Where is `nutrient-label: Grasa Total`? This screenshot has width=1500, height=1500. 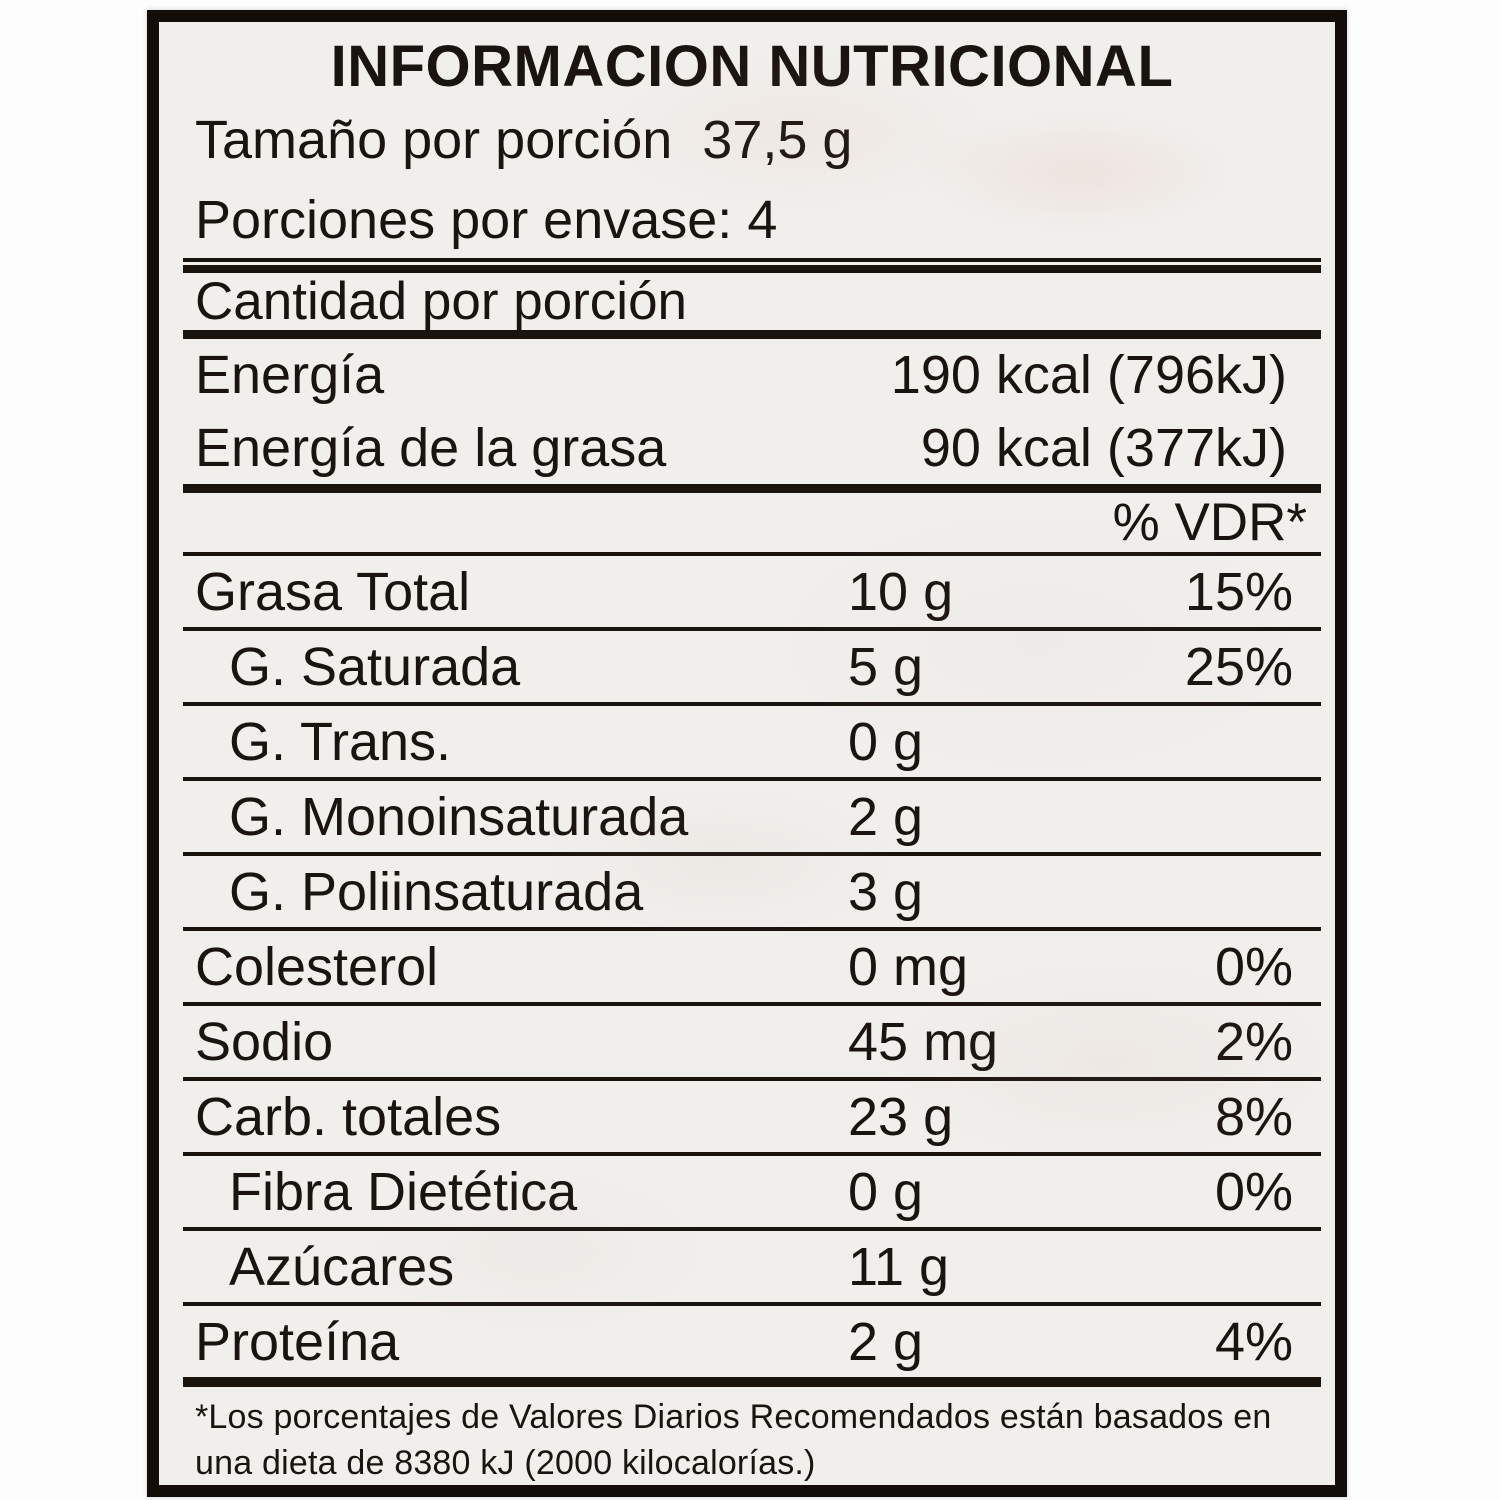 nutrient-label: Grasa Total is located at coordinates (333, 591).